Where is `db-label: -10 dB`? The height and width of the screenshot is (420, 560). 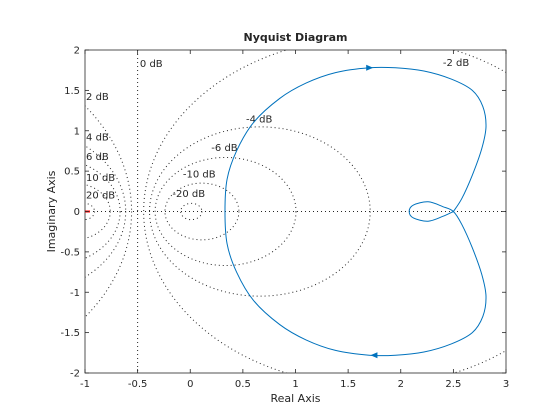
db-label: -10 dB is located at coordinates (199, 175).